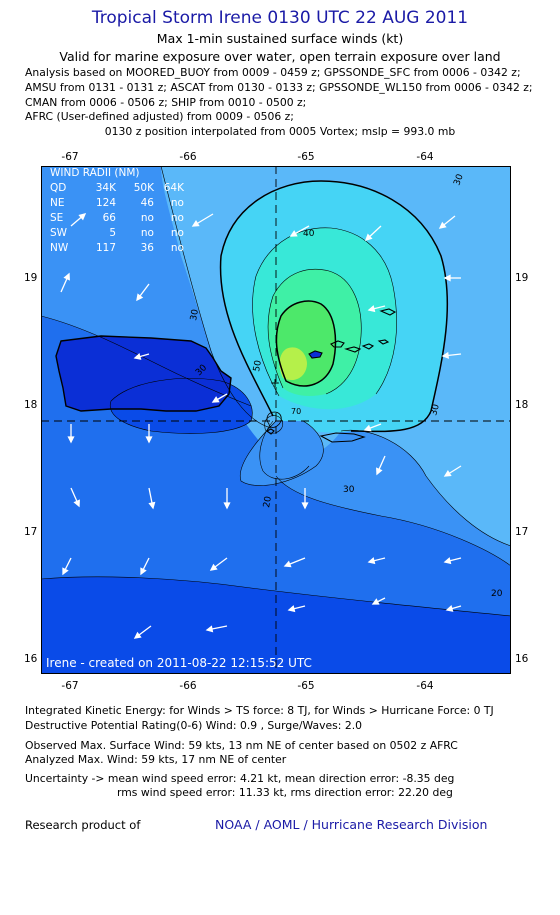  Describe the element at coordinates (258, 365) in the screenshot. I see `contour-label-50: 50` at that location.